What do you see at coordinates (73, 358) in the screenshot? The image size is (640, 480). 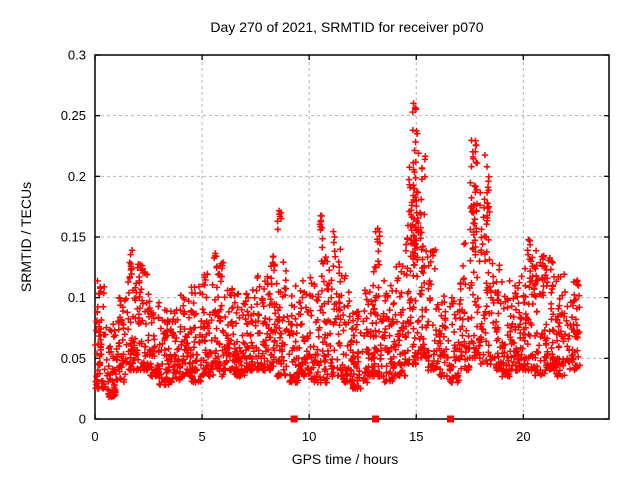 I see `y-tick-label: 0.05` at bounding box center [73, 358].